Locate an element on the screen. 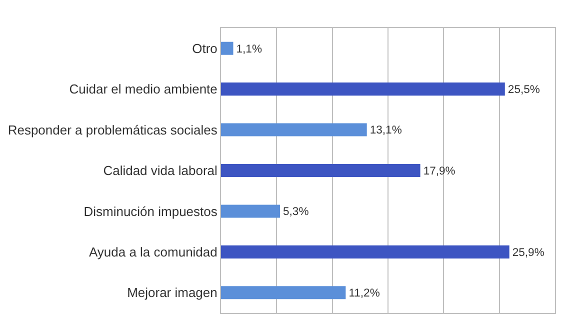  data-label: 25,5% is located at coordinates (524, 90).